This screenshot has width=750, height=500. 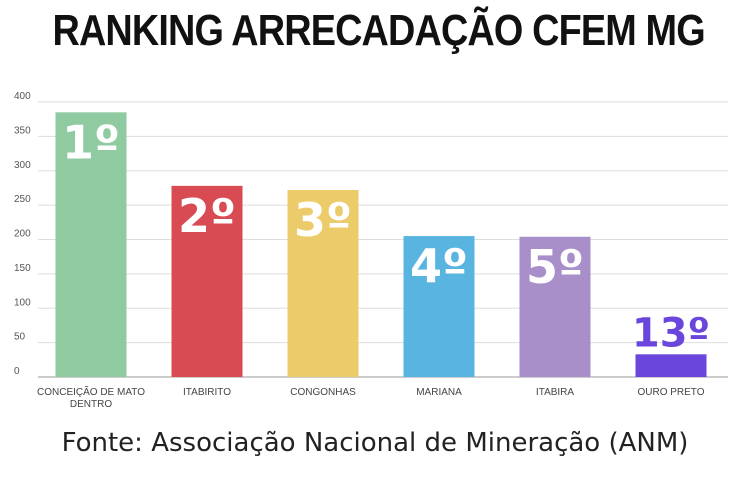 What do you see at coordinates (439, 392) in the screenshot?
I see `category-label: MARIANA` at bounding box center [439, 392].